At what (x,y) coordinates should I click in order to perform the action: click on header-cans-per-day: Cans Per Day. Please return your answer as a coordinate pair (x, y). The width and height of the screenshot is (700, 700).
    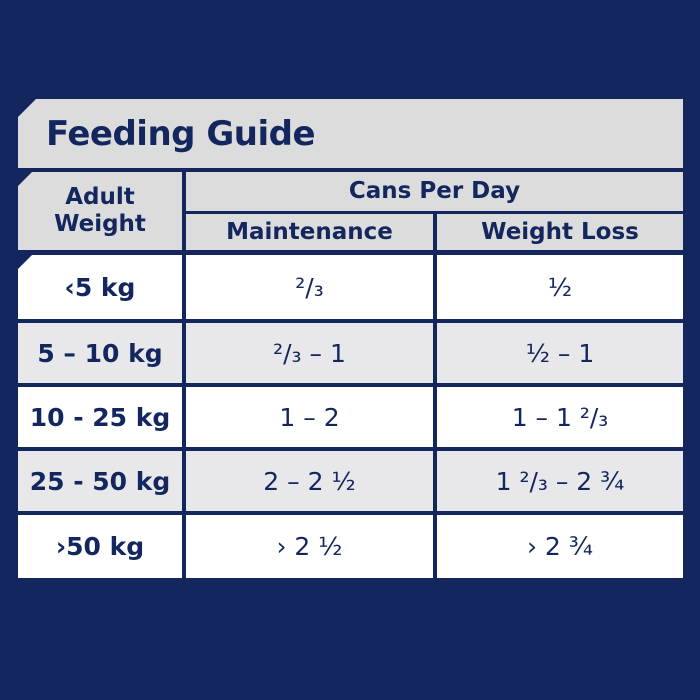
    Looking at the image, I should click on (434, 191).